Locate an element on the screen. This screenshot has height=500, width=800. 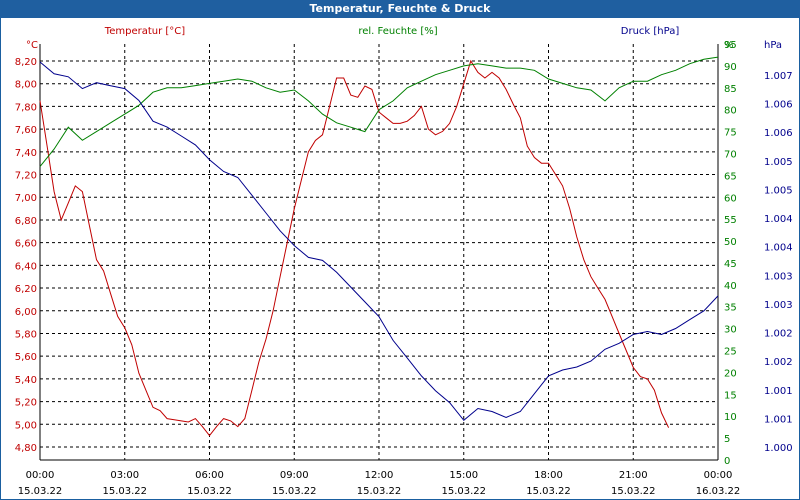
right2-axis-label: Druck [hPa] is located at coordinates (650, 31).